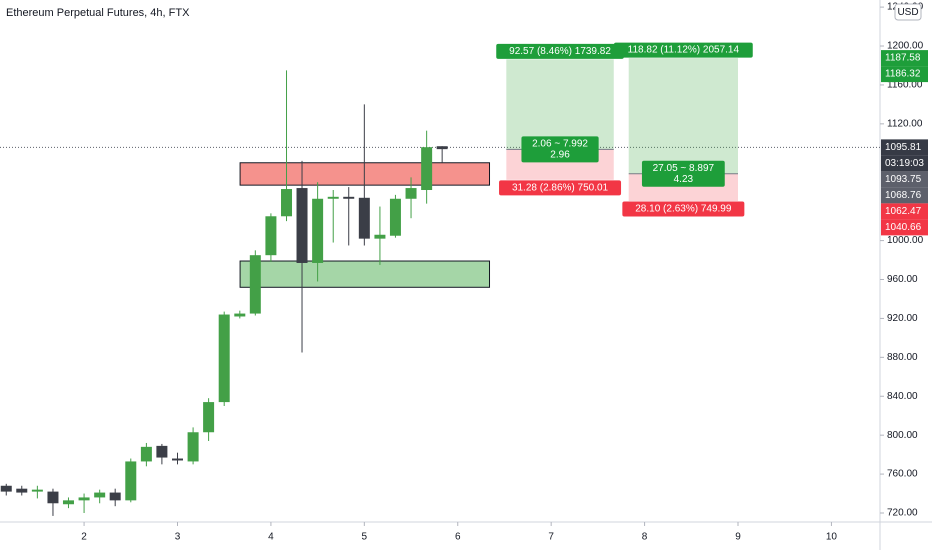 The width and height of the screenshot is (932, 555). What do you see at coordinates (645, 537) in the screenshot?
I see `x-tick-label: 8` at bounding box center [645, 537].